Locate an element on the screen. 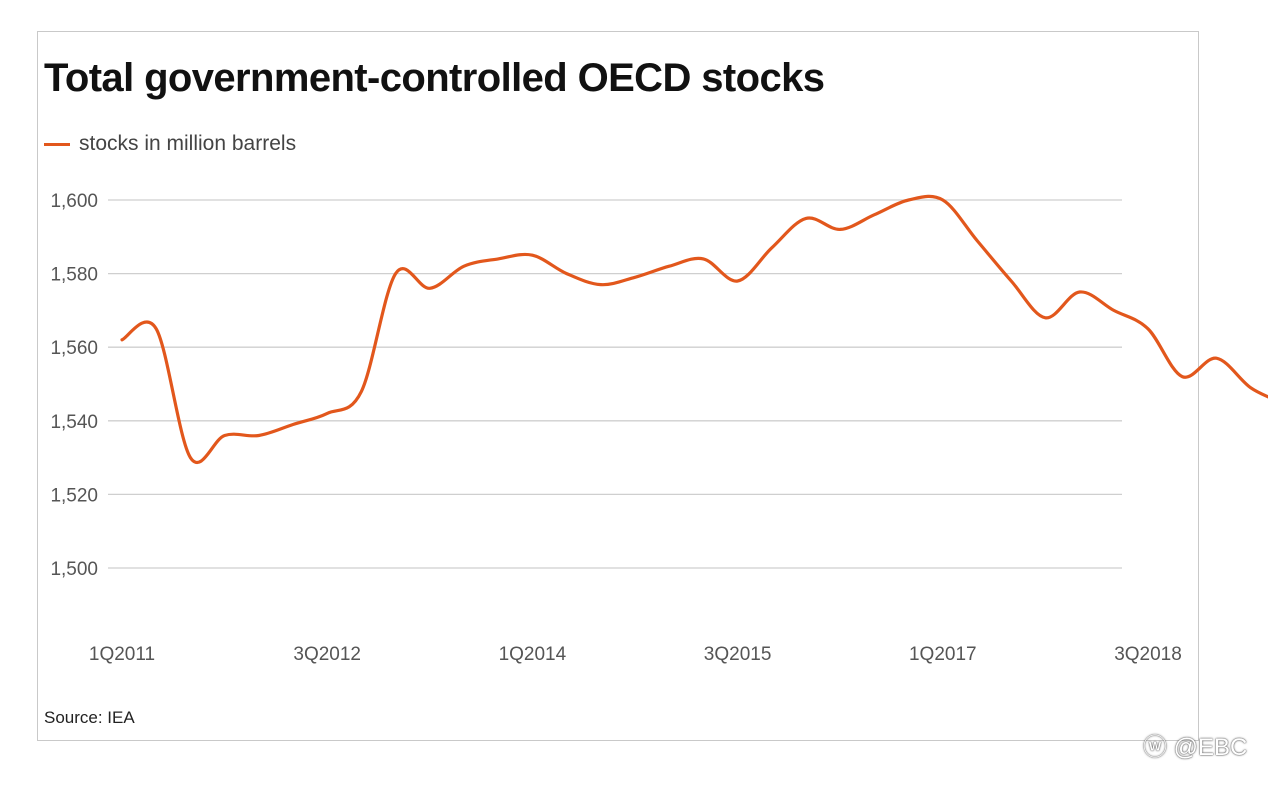  legend-swatch is located at coordinates (57, 144).